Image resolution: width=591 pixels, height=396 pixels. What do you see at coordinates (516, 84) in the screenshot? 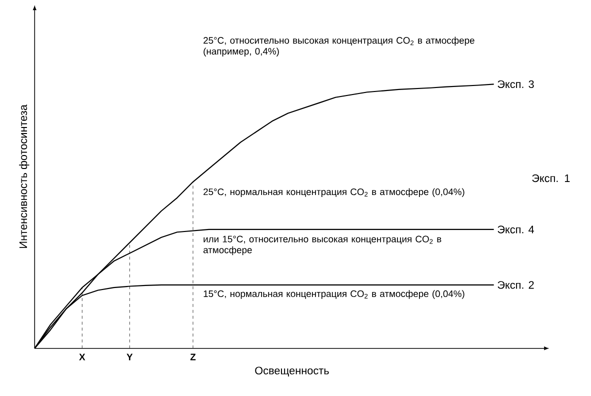
I see `series-label: Эксп. 3` at bounding box center [516, 84].